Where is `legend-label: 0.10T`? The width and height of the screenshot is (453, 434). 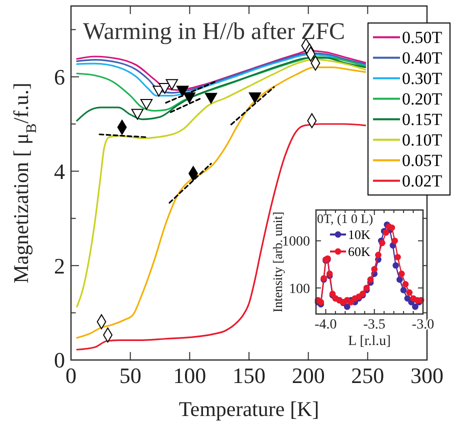
legend-label: 0.10T is located at coordinates (422, 140).